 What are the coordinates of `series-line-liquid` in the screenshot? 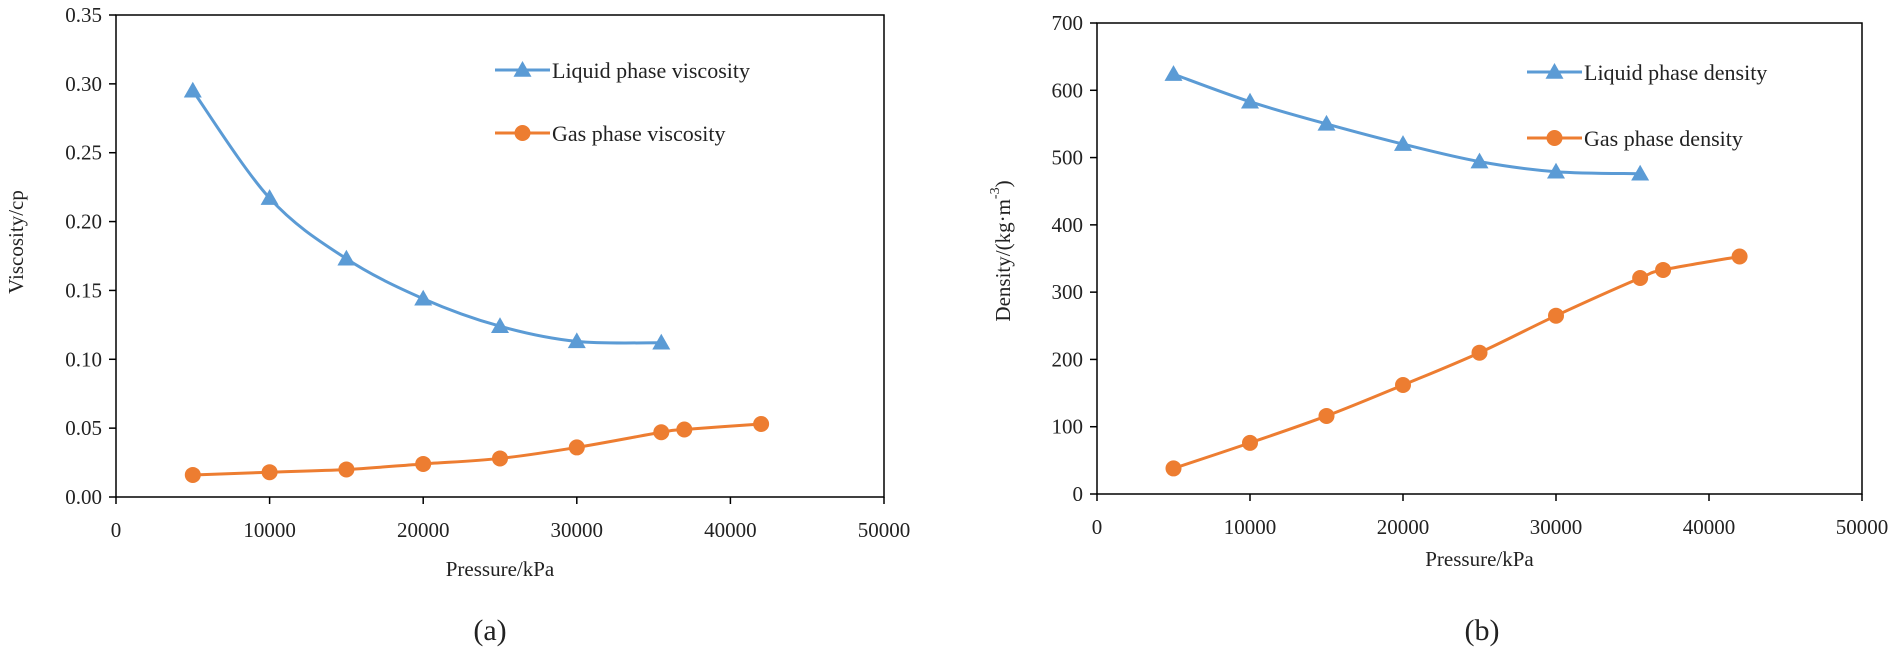 It's located at (1406, 124).